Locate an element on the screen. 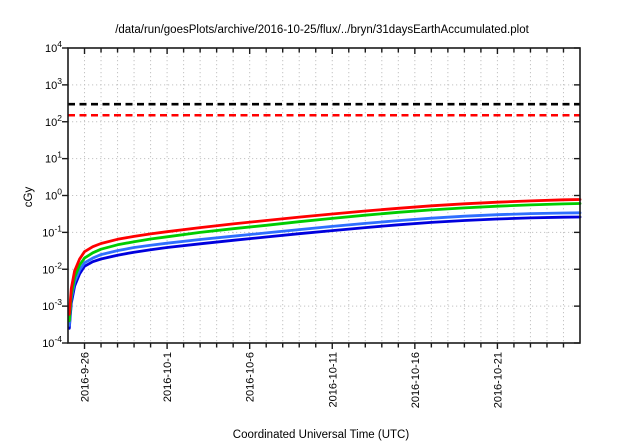 The image size is (640, 448). y-tick-label: 10³ is located at coordinates (53, 84).